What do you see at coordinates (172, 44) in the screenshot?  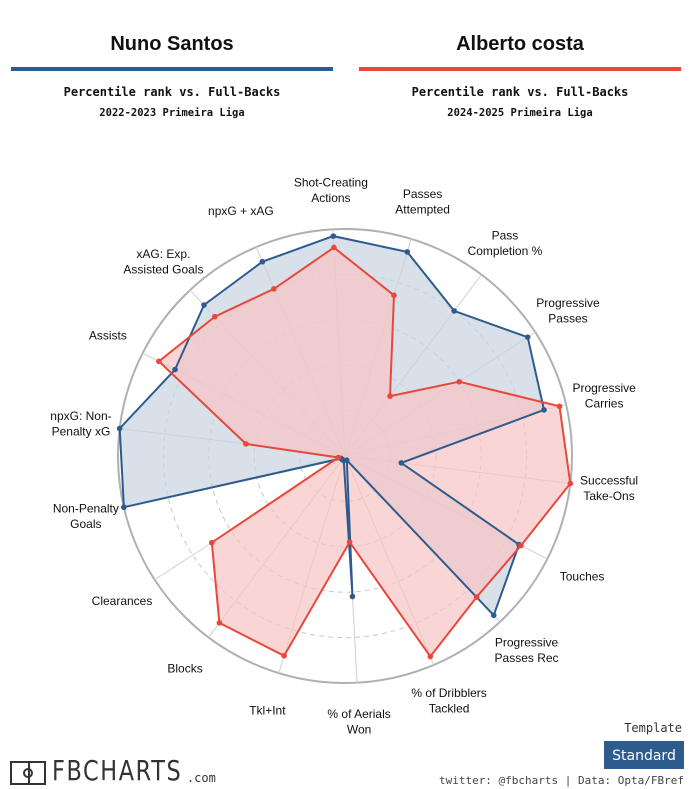 I see `player-left-name: Nuno Santos` at bounding box center [172, 44].